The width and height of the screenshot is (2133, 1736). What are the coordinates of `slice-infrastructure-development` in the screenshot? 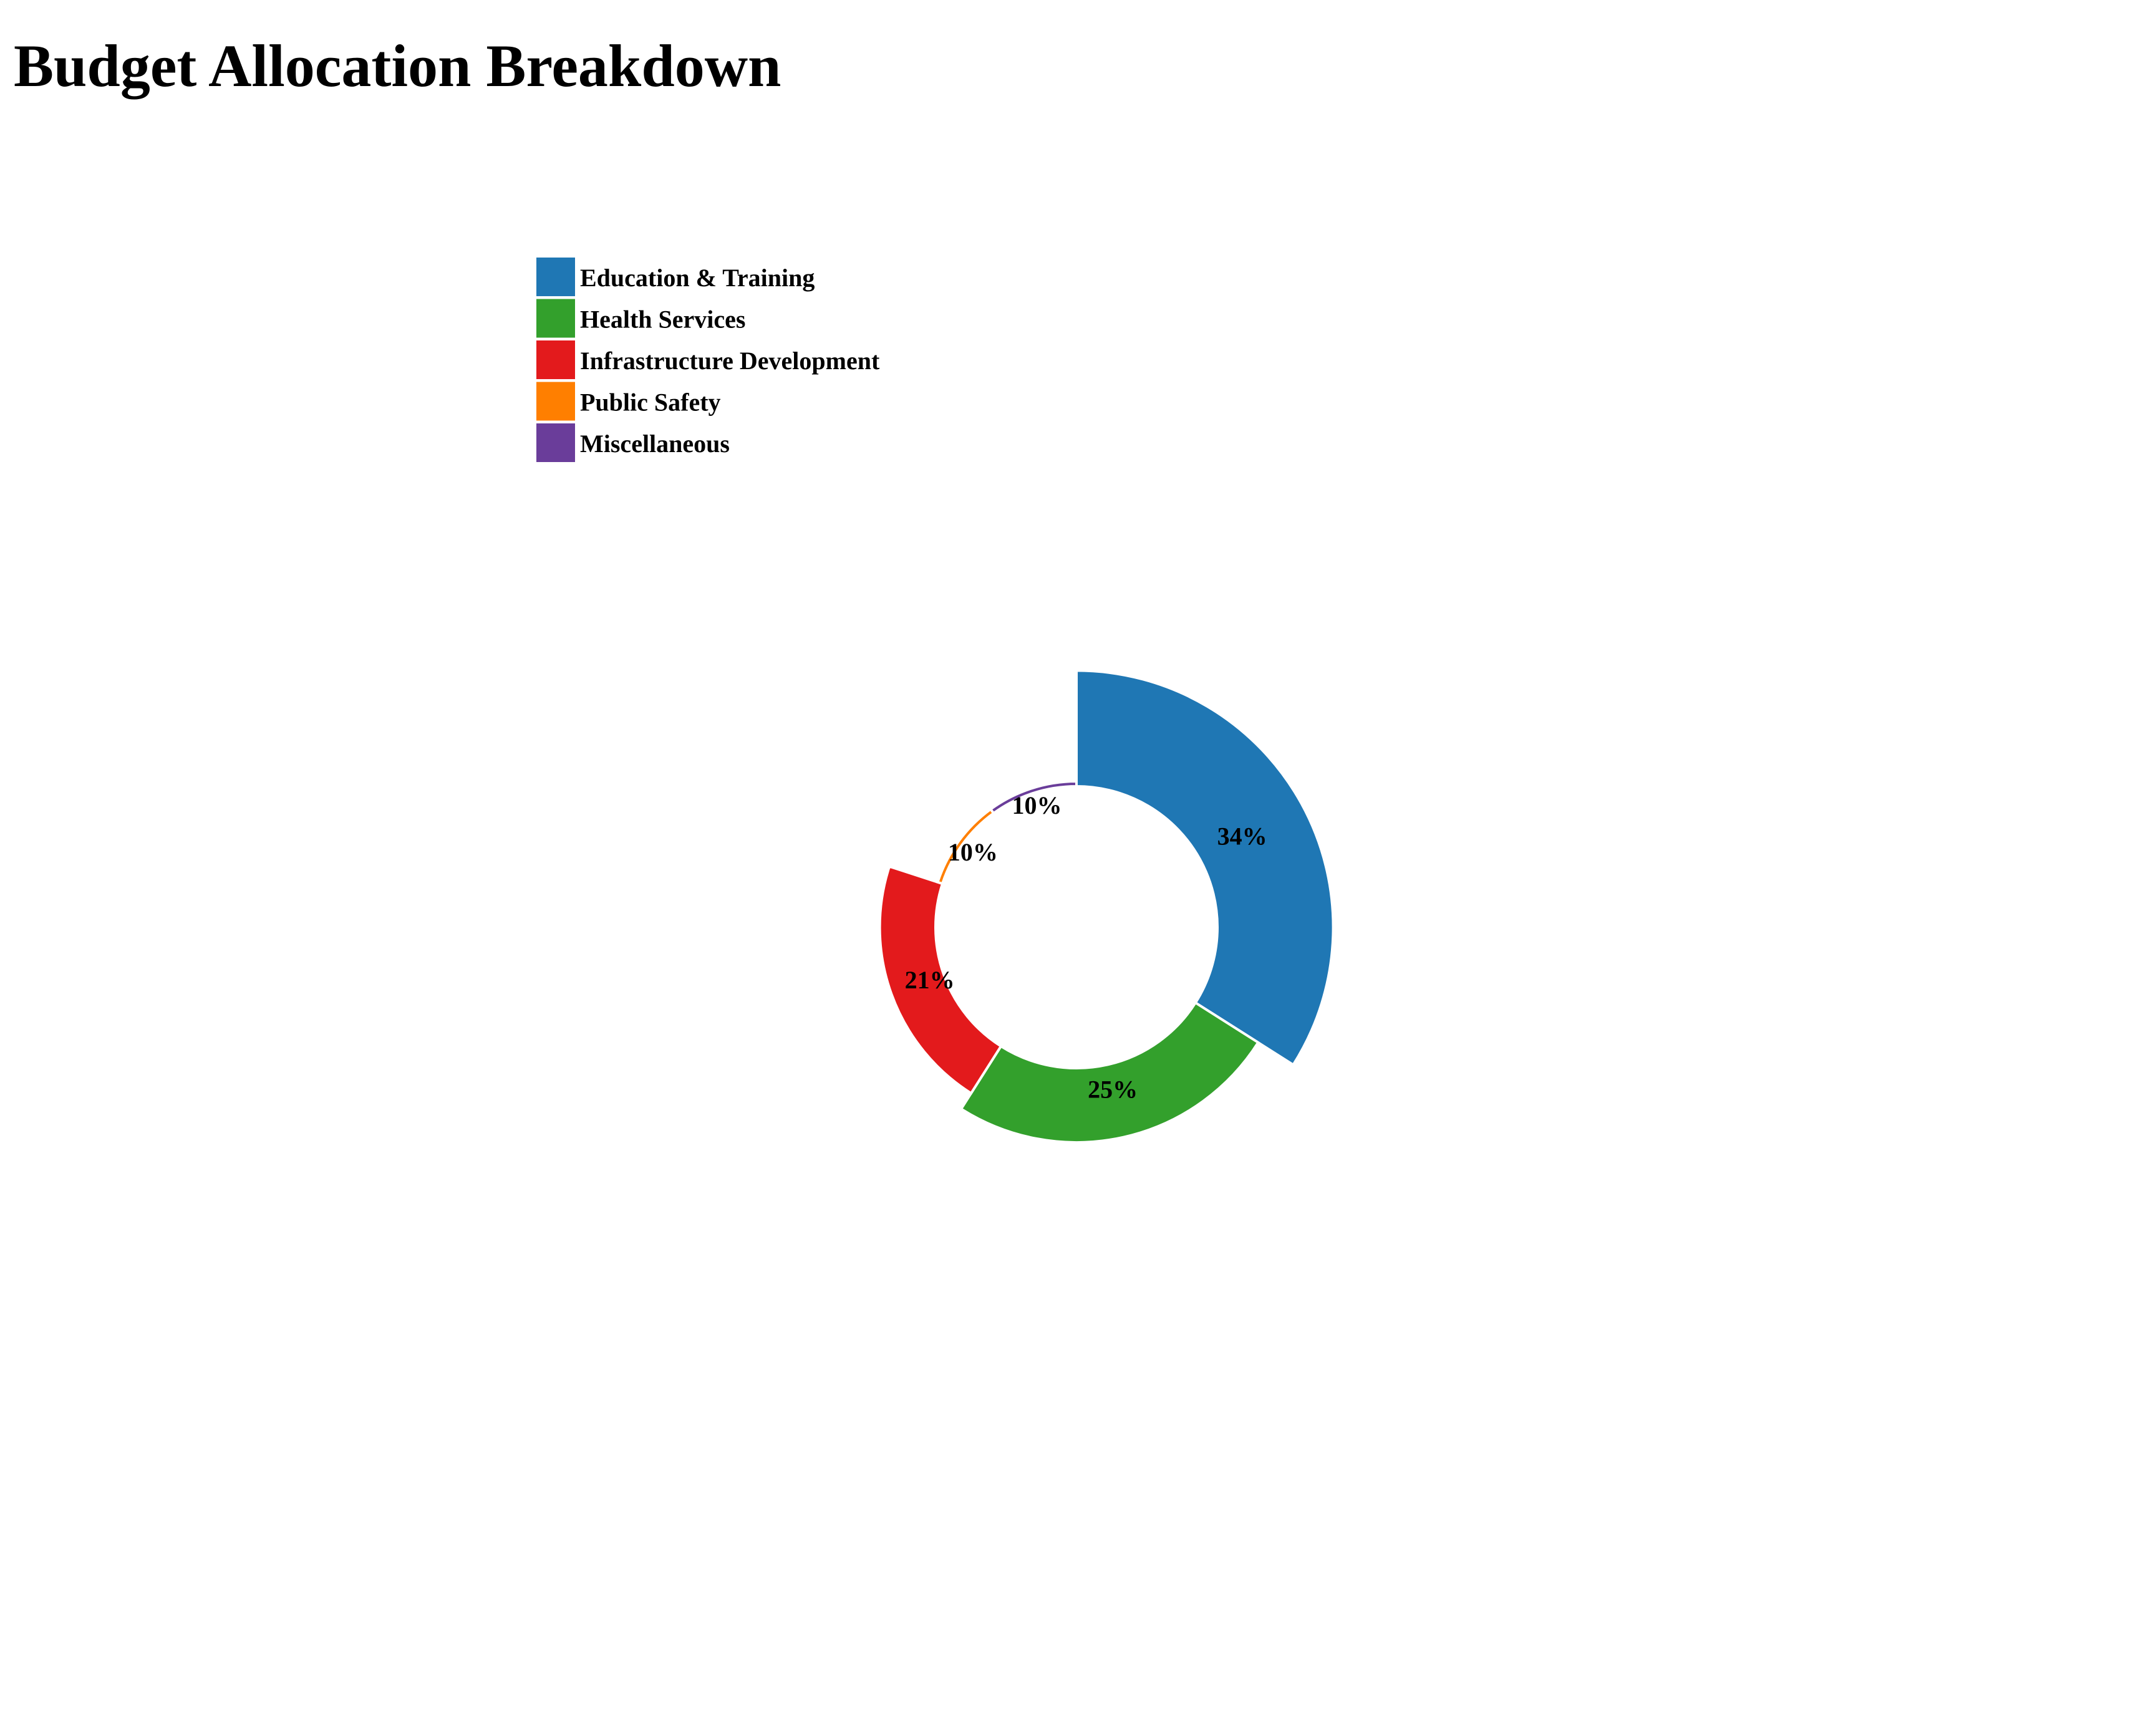 It's located at (941, 981).